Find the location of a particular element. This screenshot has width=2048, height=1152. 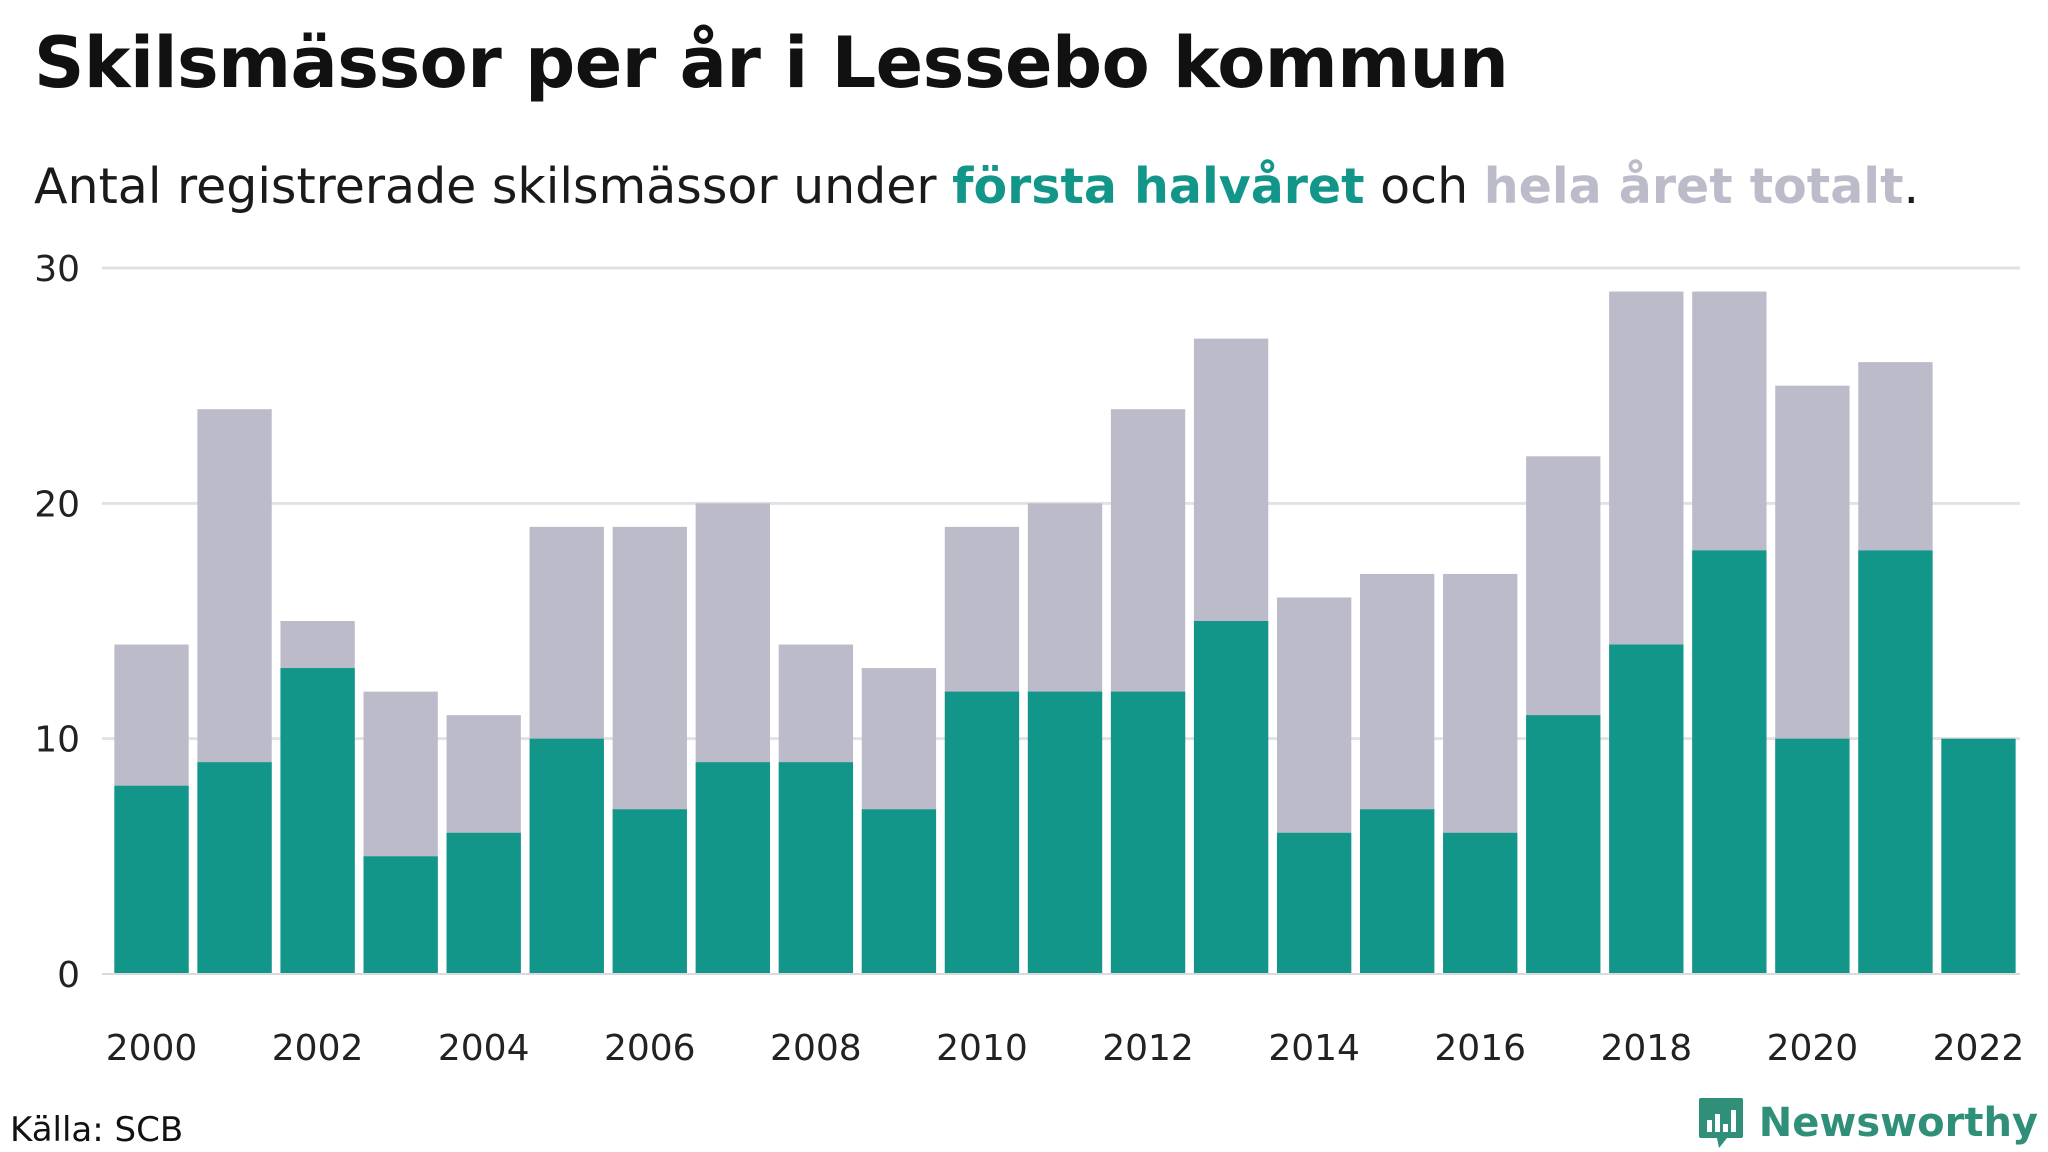

x-tick-label-2012: 2012 is located at coordinates (1148, 1048).